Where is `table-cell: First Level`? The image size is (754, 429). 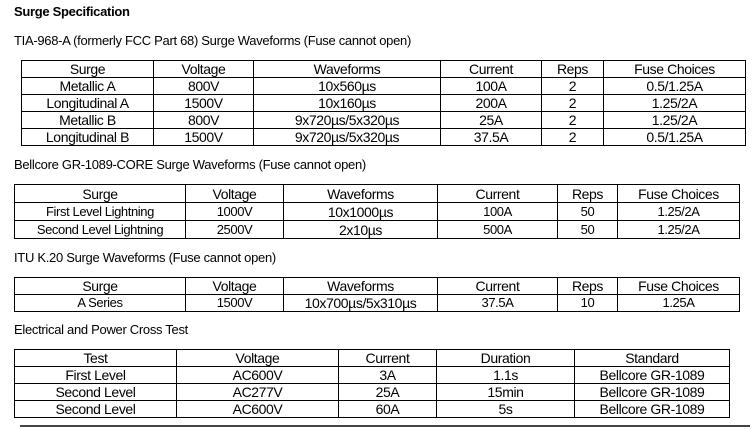
table-cell: First Level is located at coordinates (95, 375).